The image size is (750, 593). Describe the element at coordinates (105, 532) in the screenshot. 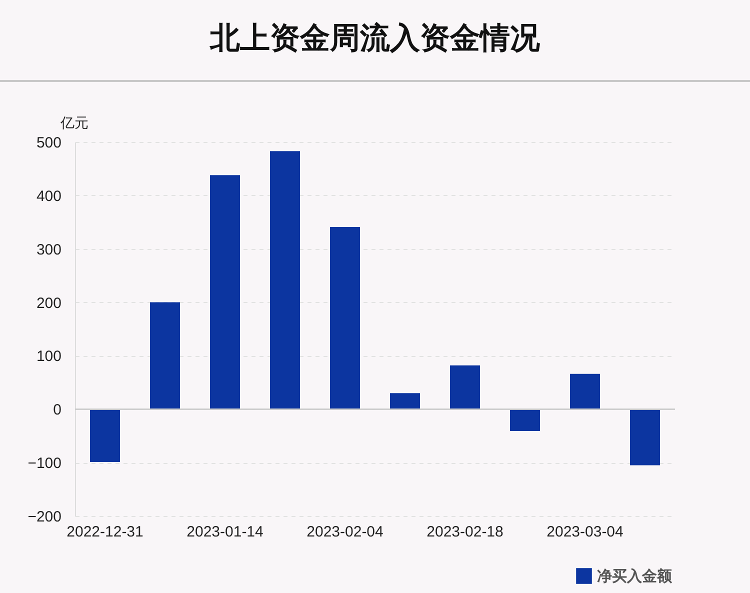

I see `x-tick-label: 2022-12-31` at that location.